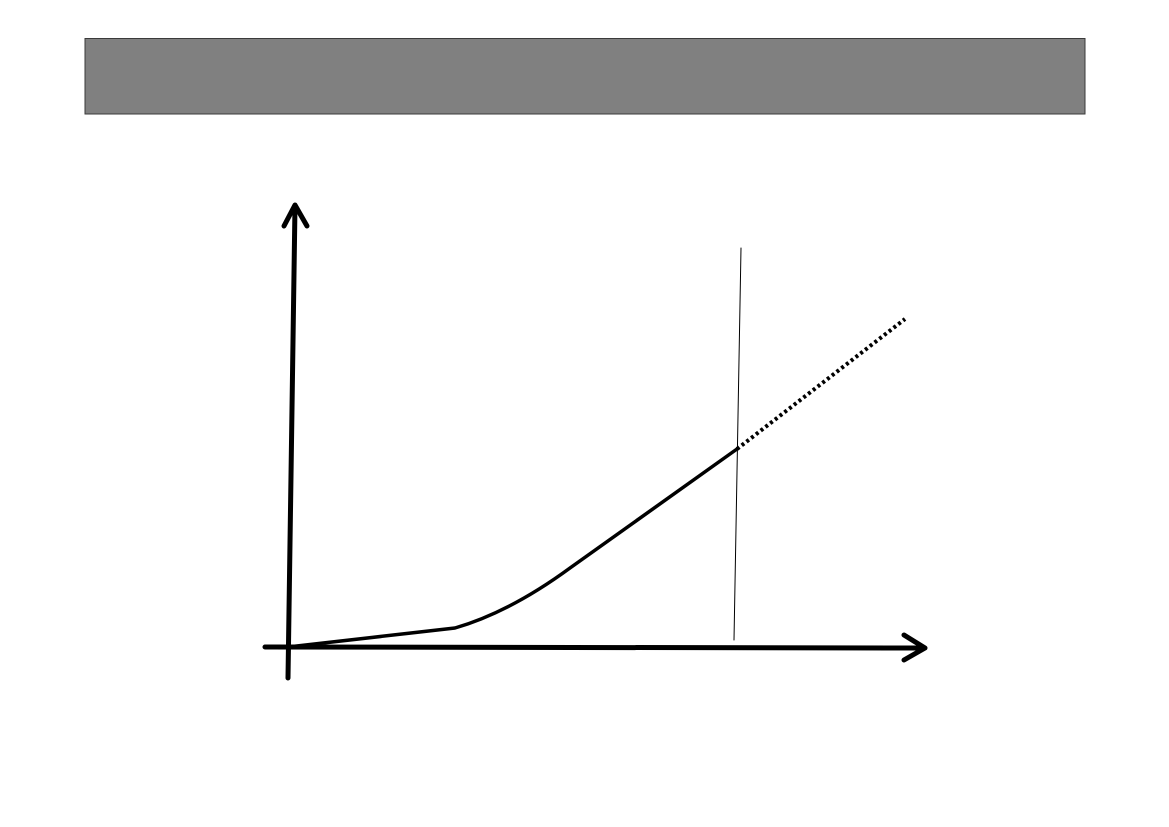  What do you see at coordinates (295, 215) in the screenshot?
I see `y-axis-arrow` at bounding box center [295, 215].